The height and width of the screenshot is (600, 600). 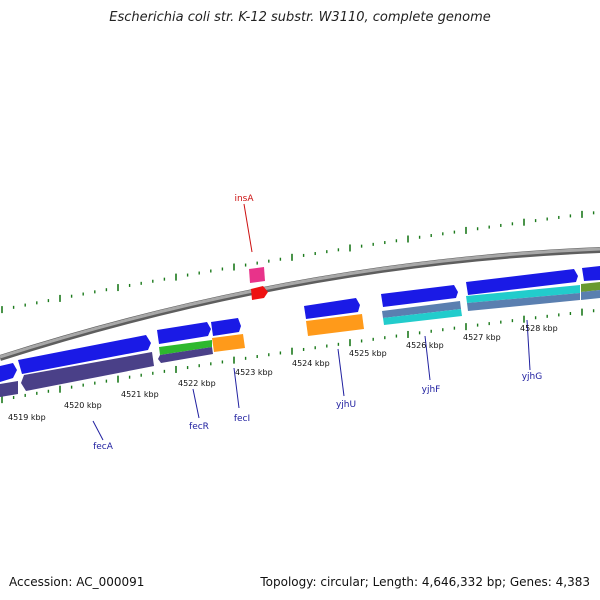 What do you see at coordinates (523, 302) in the screenshot?
I see `gene-yjhG-slate` at bounding box center [523, 302].